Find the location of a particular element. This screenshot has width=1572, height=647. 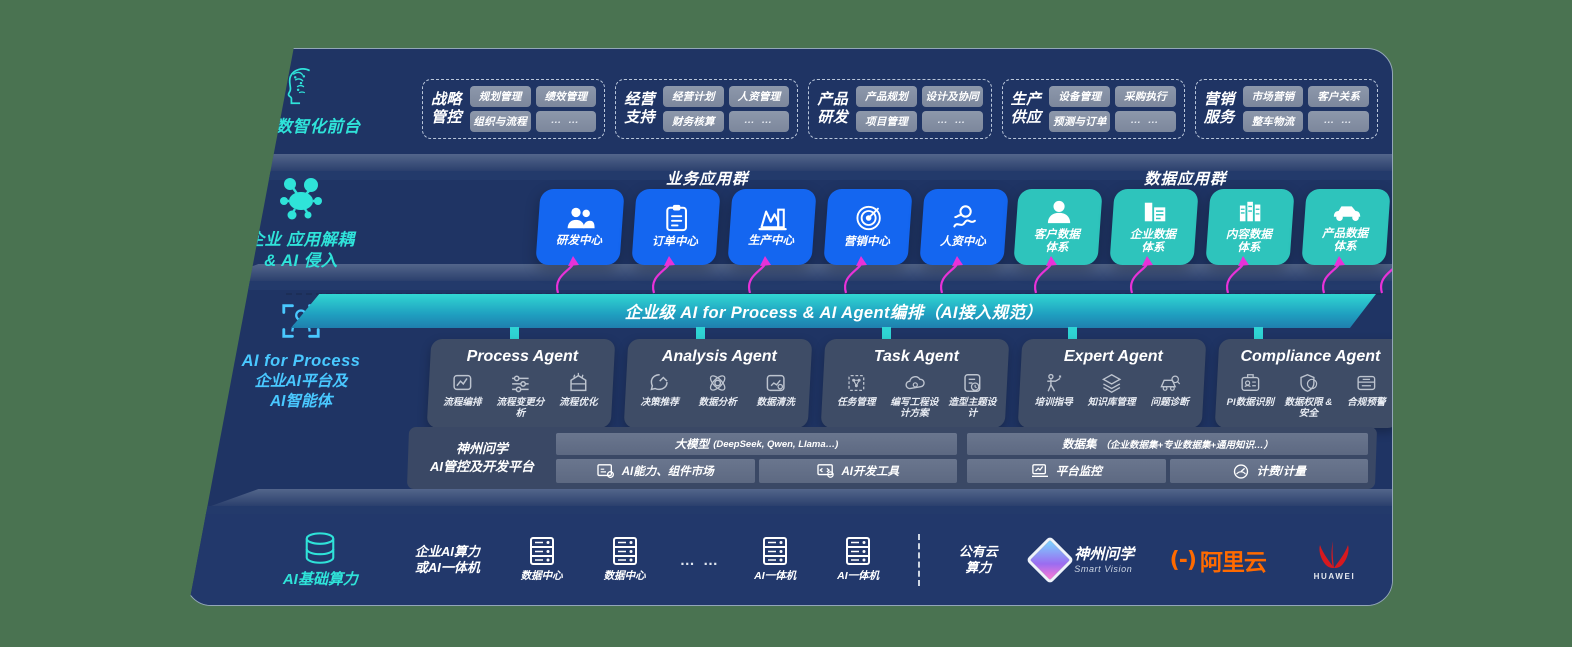

design-clock-icon is located at coordinates (972, 383).